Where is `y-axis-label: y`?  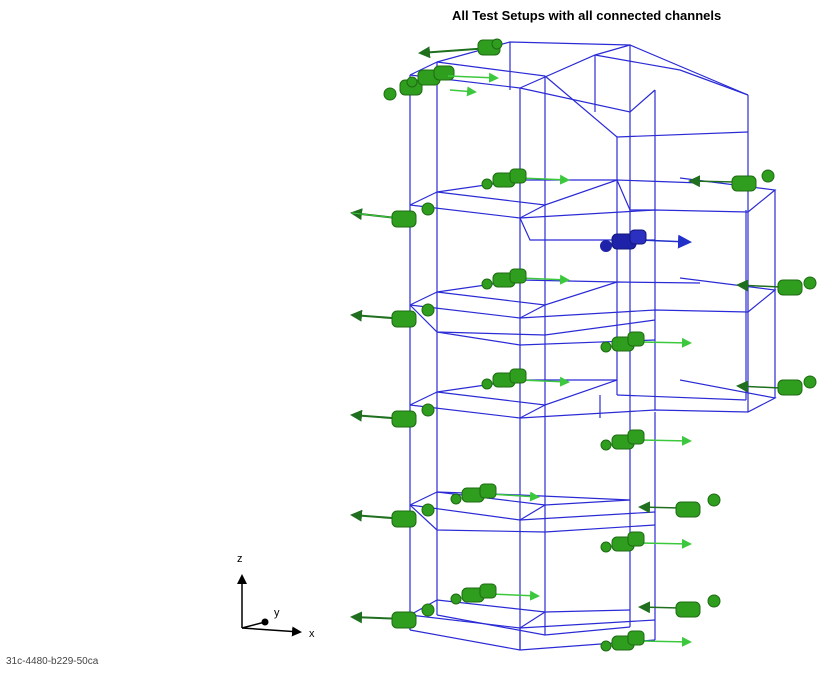 y-axis-label: y is located at coordinates (277, 613).